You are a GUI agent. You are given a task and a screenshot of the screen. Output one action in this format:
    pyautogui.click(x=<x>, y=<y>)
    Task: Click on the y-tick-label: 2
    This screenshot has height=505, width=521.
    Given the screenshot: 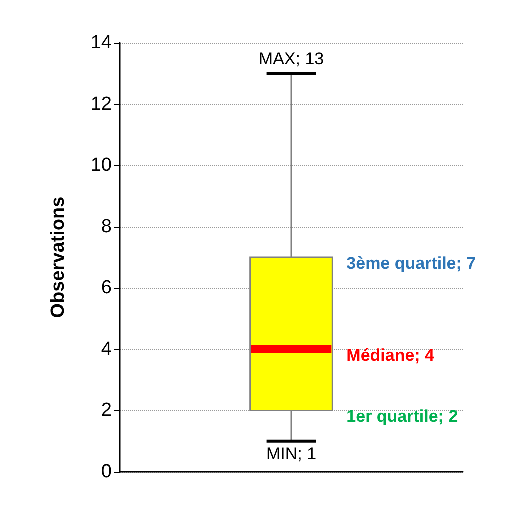 What is the action you would take?
    pyautogui.click(x=106, y=411)
    